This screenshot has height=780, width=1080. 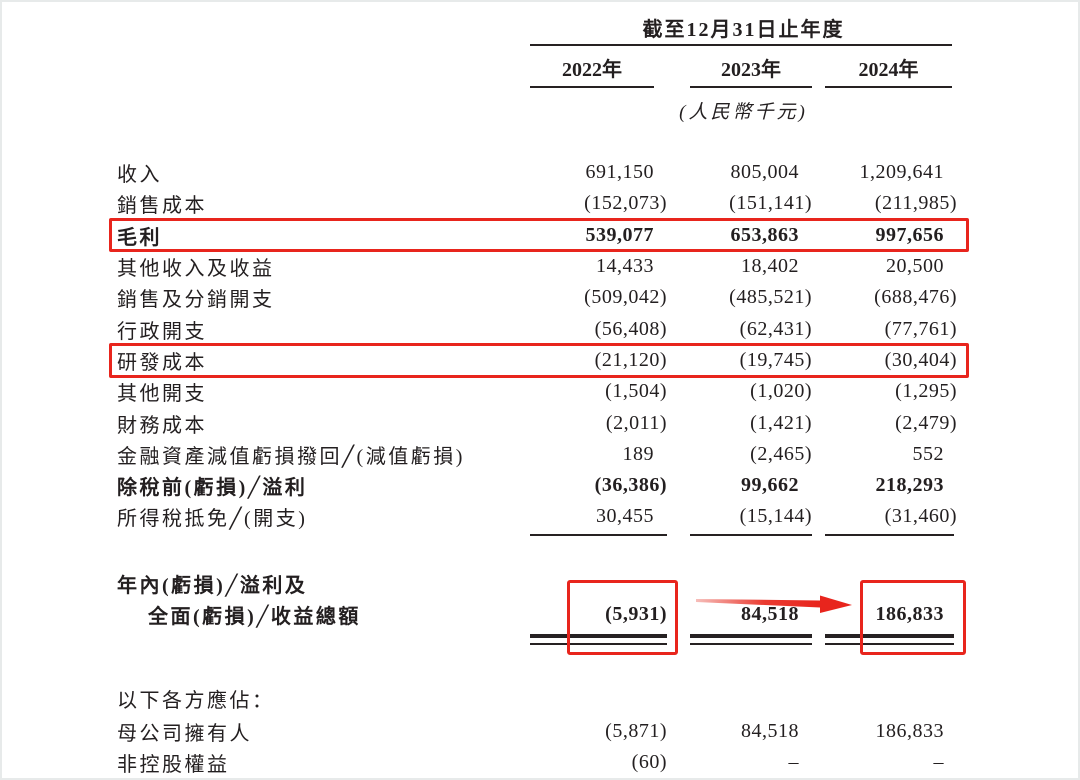 What do you see at coordinates (926, 391) in the screenshot?
I see `value-2024: (1,295)` at bounding box center [926, 391].